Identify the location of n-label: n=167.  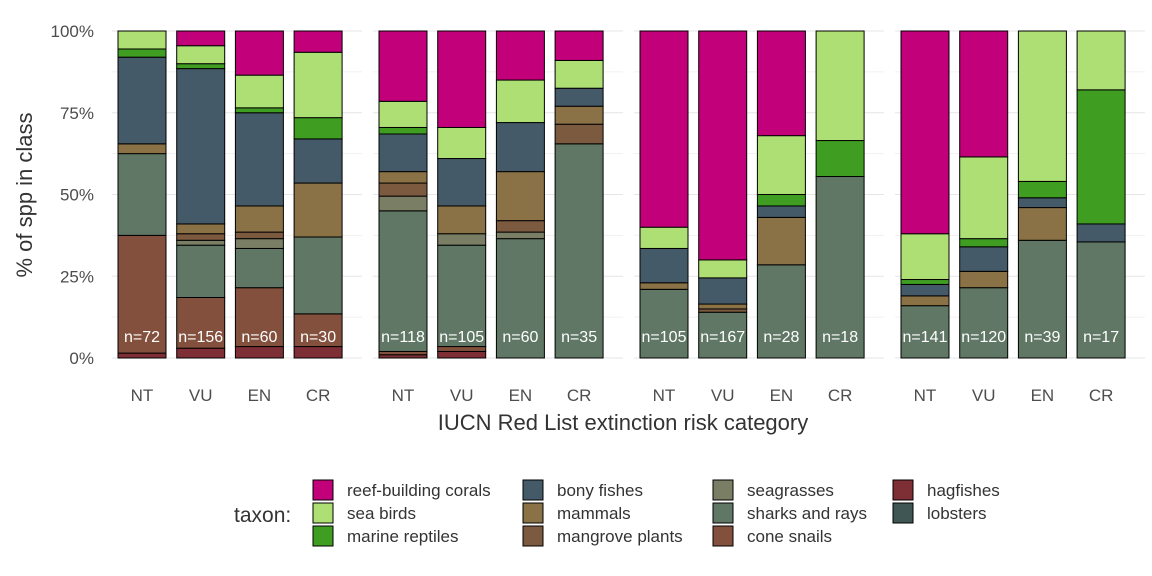
(722, 337).